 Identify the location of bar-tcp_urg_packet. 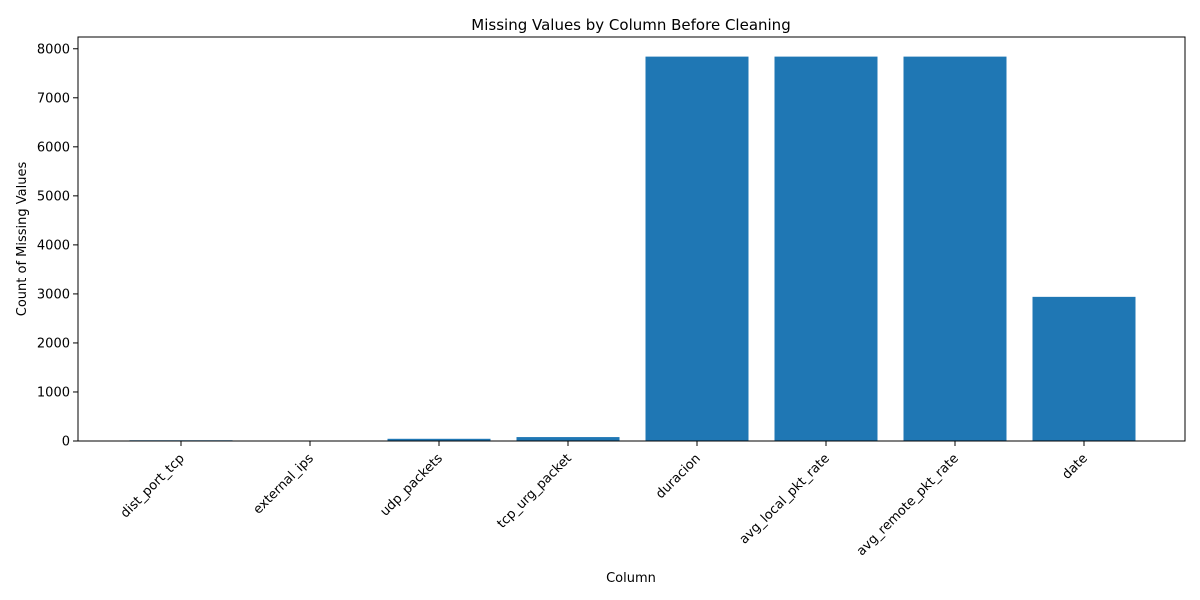
(568, 439).